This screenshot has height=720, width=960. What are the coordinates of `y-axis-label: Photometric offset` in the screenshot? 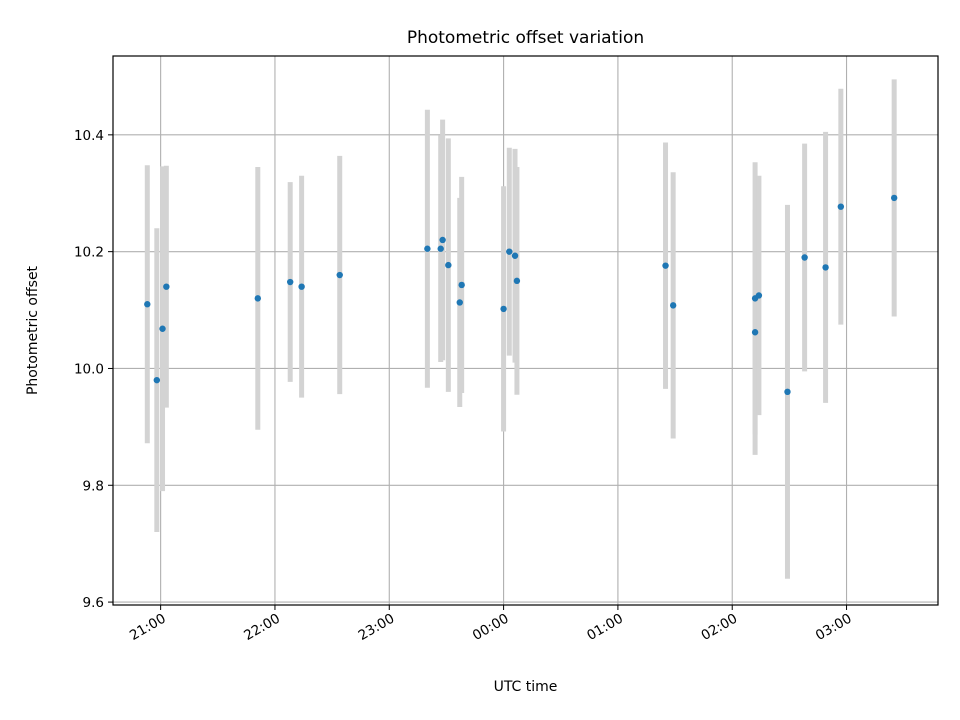 It's located at (33, 330).